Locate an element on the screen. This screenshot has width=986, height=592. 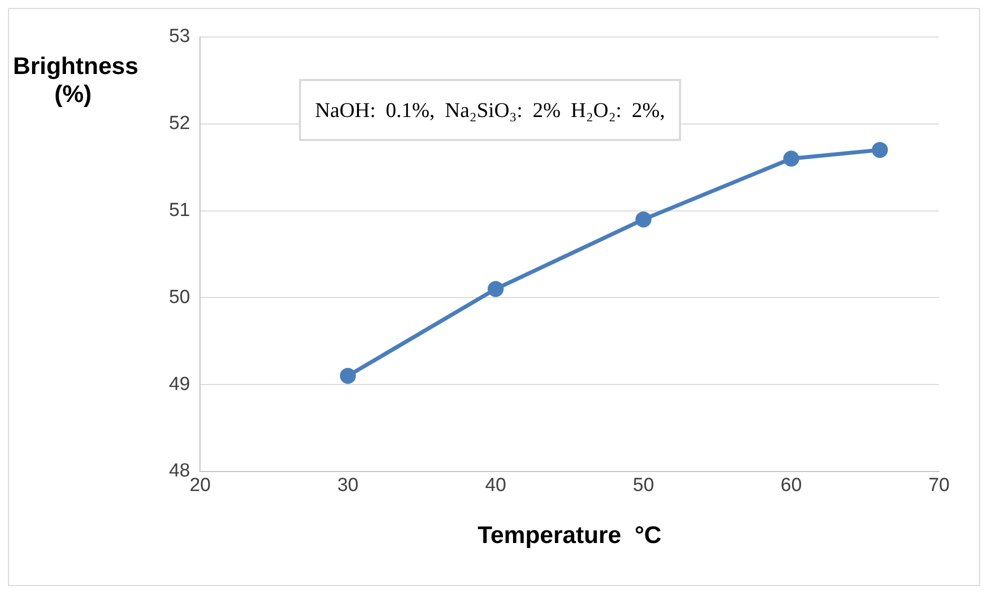
y-tick-label: 48 is located at coordinates (179, 471).